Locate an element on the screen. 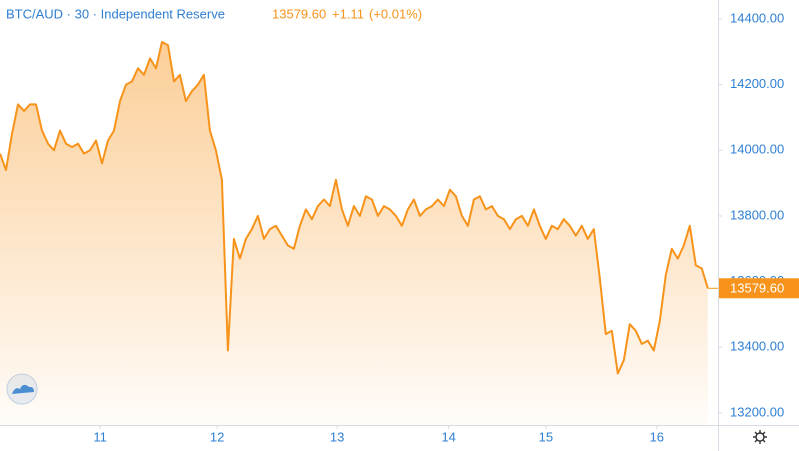 The height and width of the screenshot is (451, 799). x-tick-label: 13 is located at coordinates (337, 436).